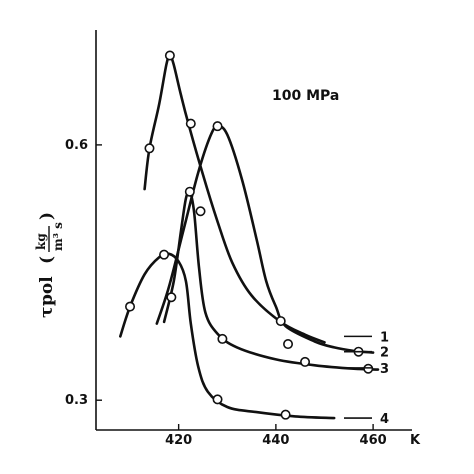 This screenshot has width=474, height=474. What do you see at coordinates (49, 265) in the screenshot?
I see `y-axis-label: τ pol ( kg m³ s )` at bounding box center [49, 265].